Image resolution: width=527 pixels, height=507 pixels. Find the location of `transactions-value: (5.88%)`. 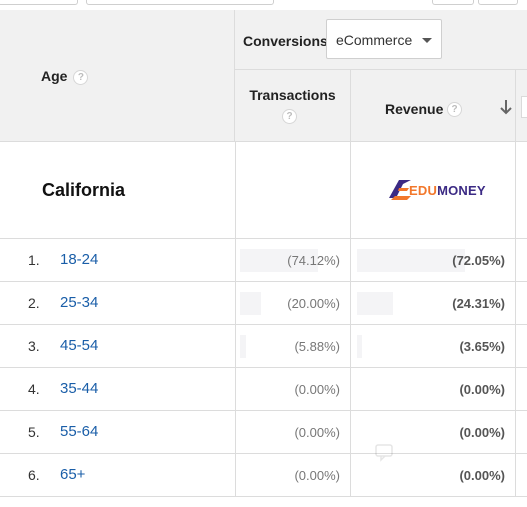

transactions-value: (5.88%) is located at coordinates (317, 346).